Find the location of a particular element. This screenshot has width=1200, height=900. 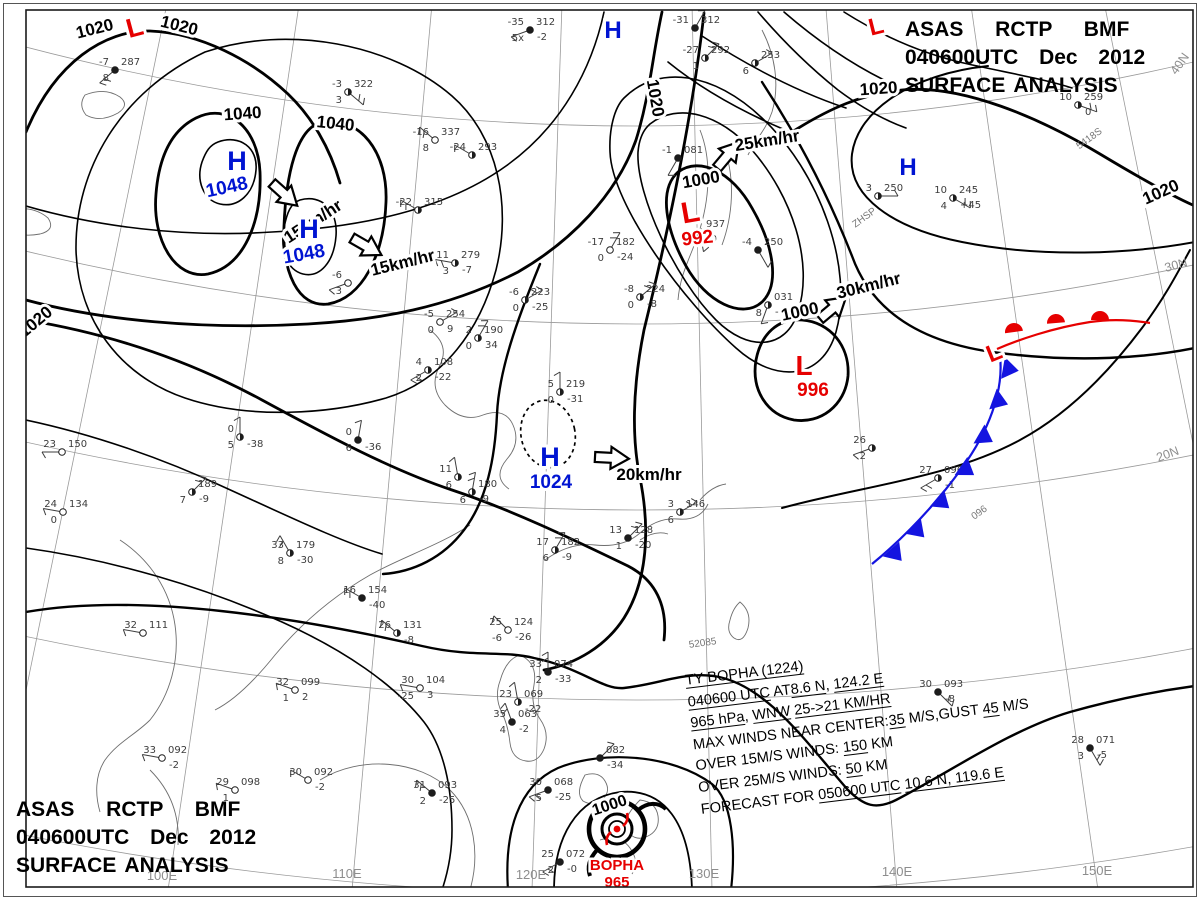

station-value: 068 is located at coordinates (563, 782).